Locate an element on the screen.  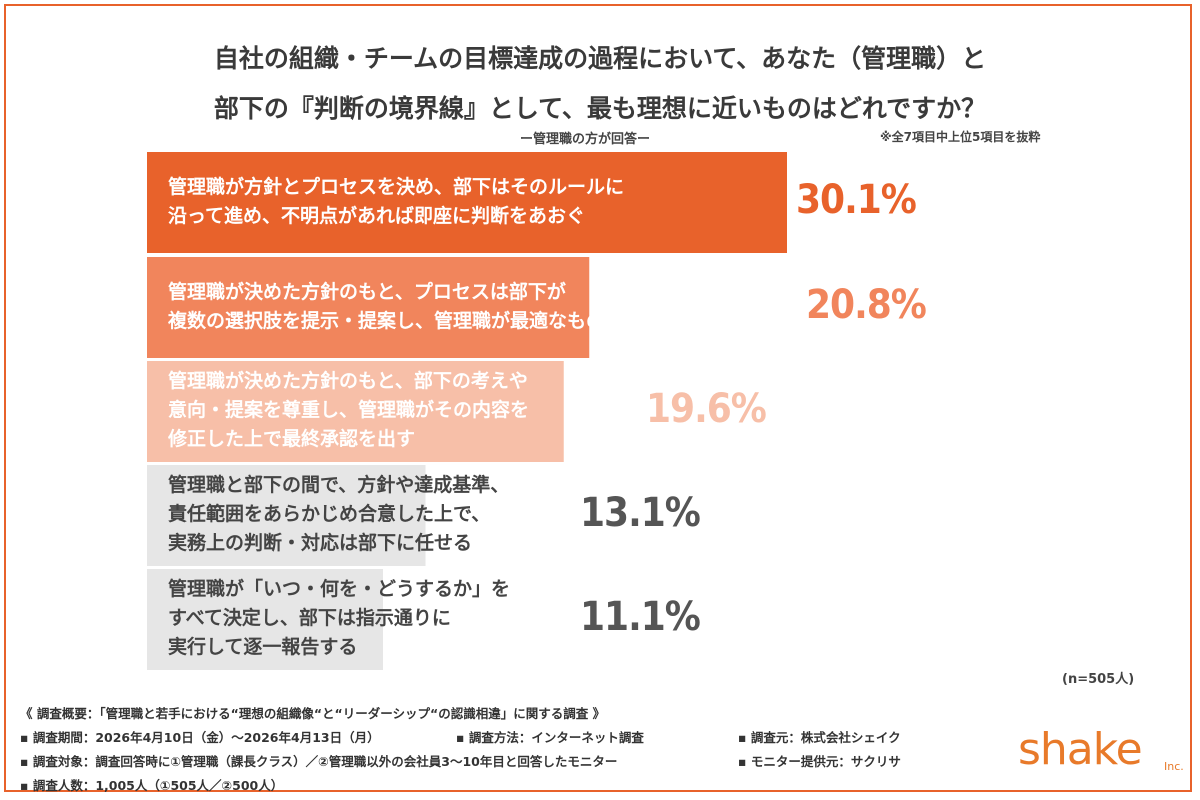
sample-size-label: (n=505人) is located at coordinates (1098, 679).